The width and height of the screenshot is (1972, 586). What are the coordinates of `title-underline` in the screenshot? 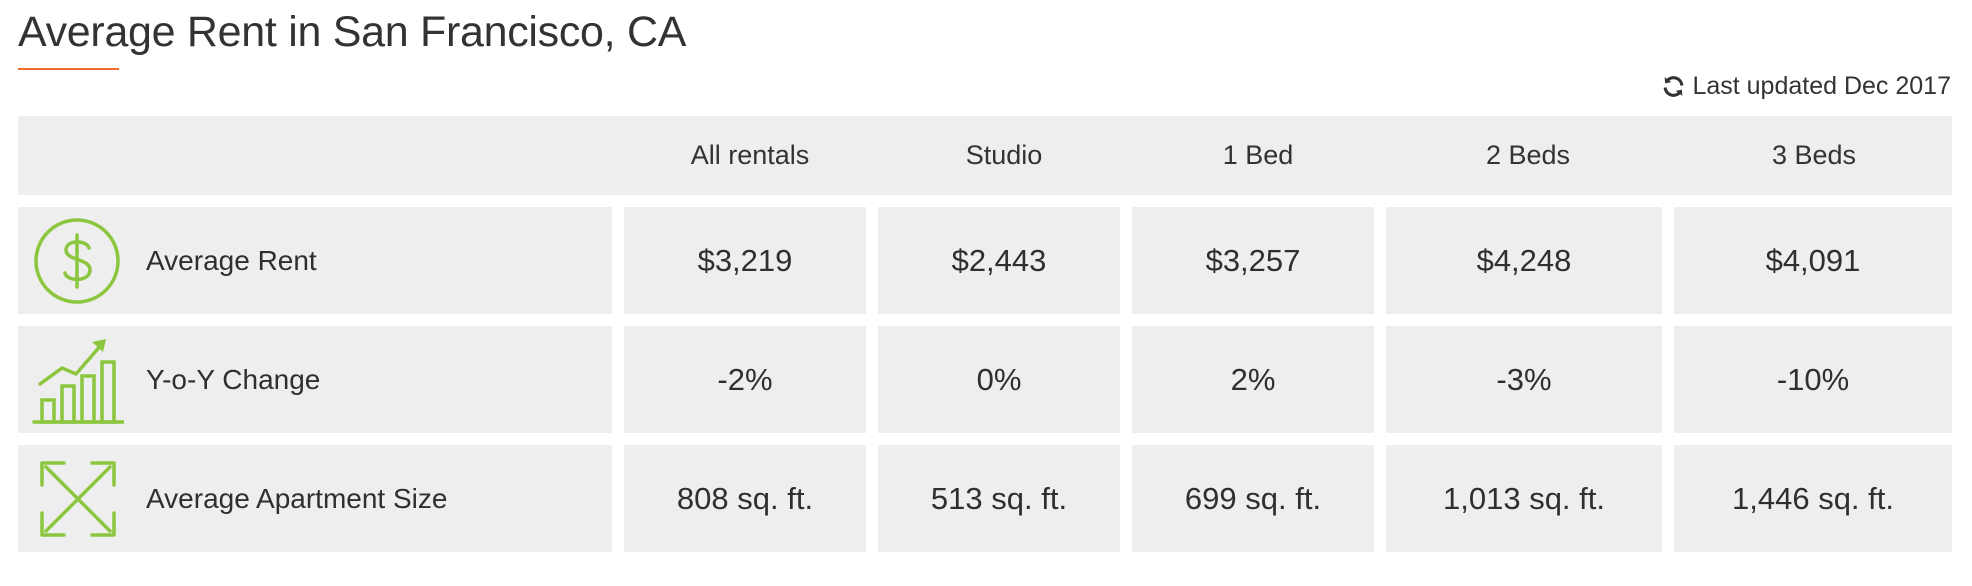 It's located at (68, 69).